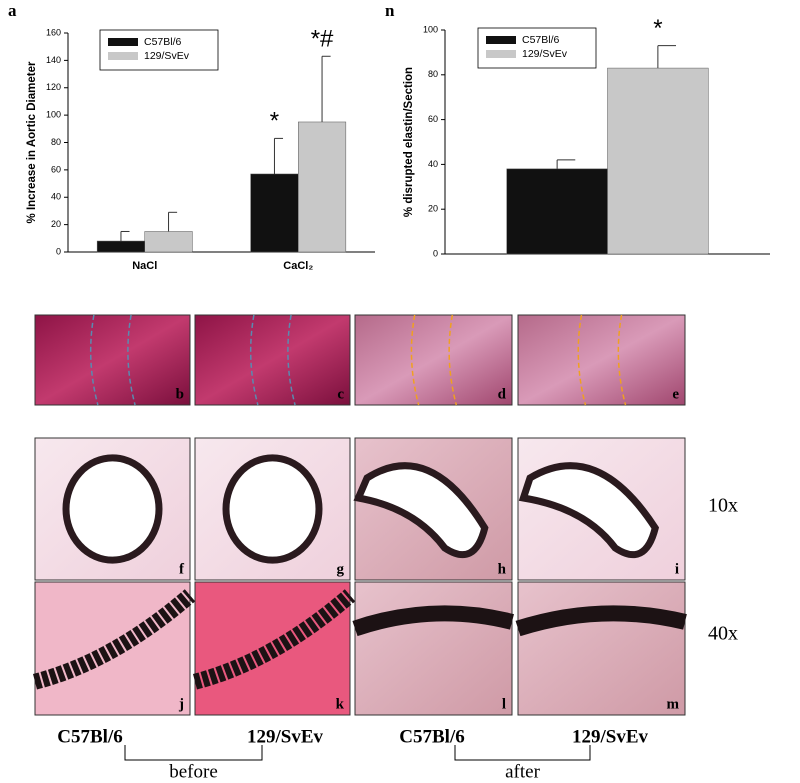 The image size is (800, 783). I want to click on group-label: after, so click(522, 771).